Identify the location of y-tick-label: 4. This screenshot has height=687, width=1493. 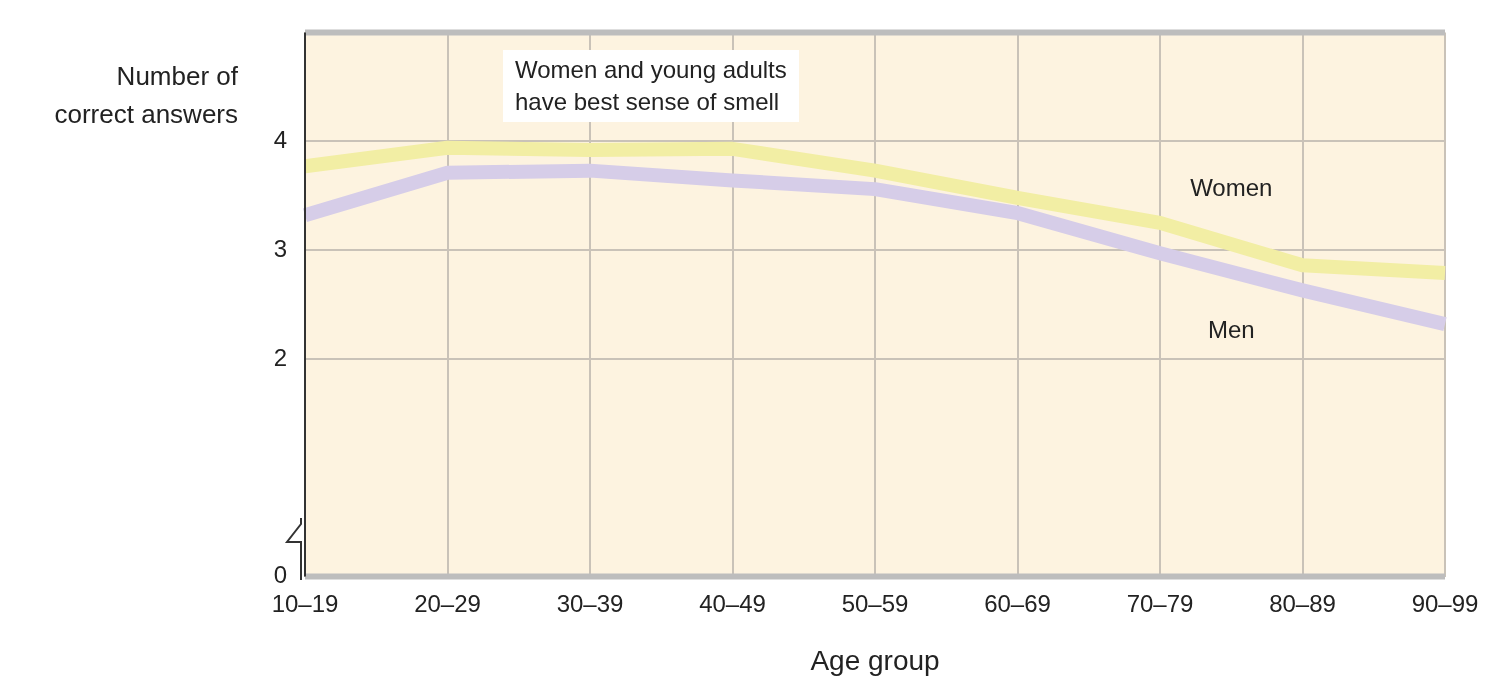
(280, 139).